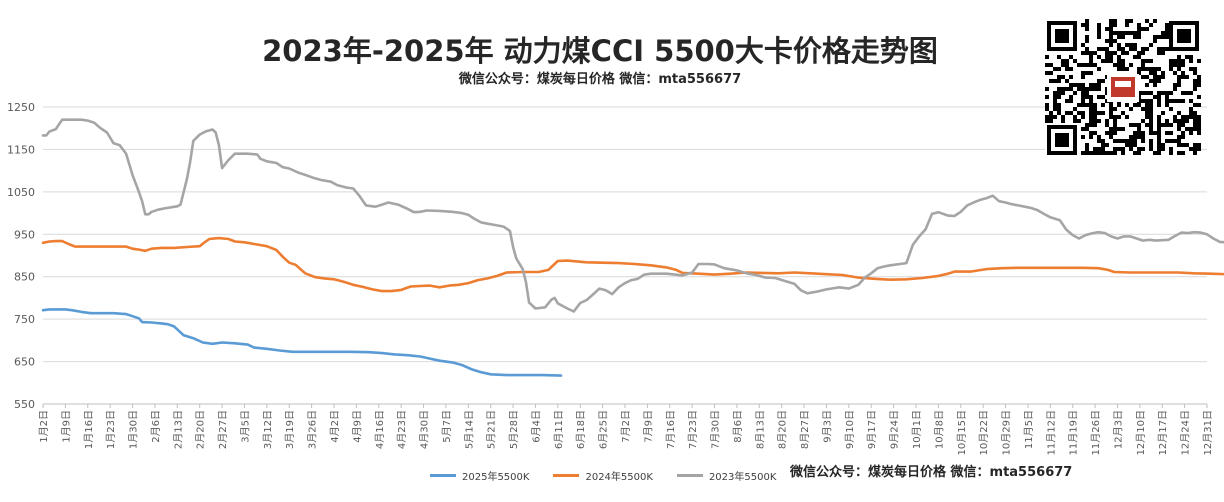  I want to click on x-tick-label: 7月23日, so click(693, 429).